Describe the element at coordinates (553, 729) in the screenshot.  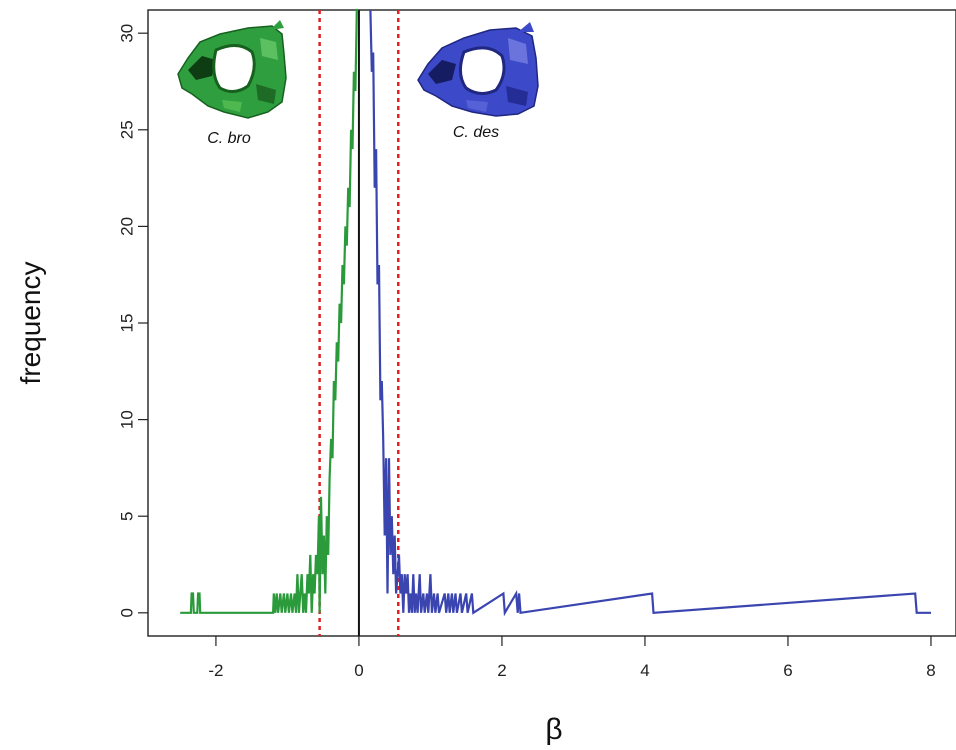
I see `x-axis-title: β` at that location.